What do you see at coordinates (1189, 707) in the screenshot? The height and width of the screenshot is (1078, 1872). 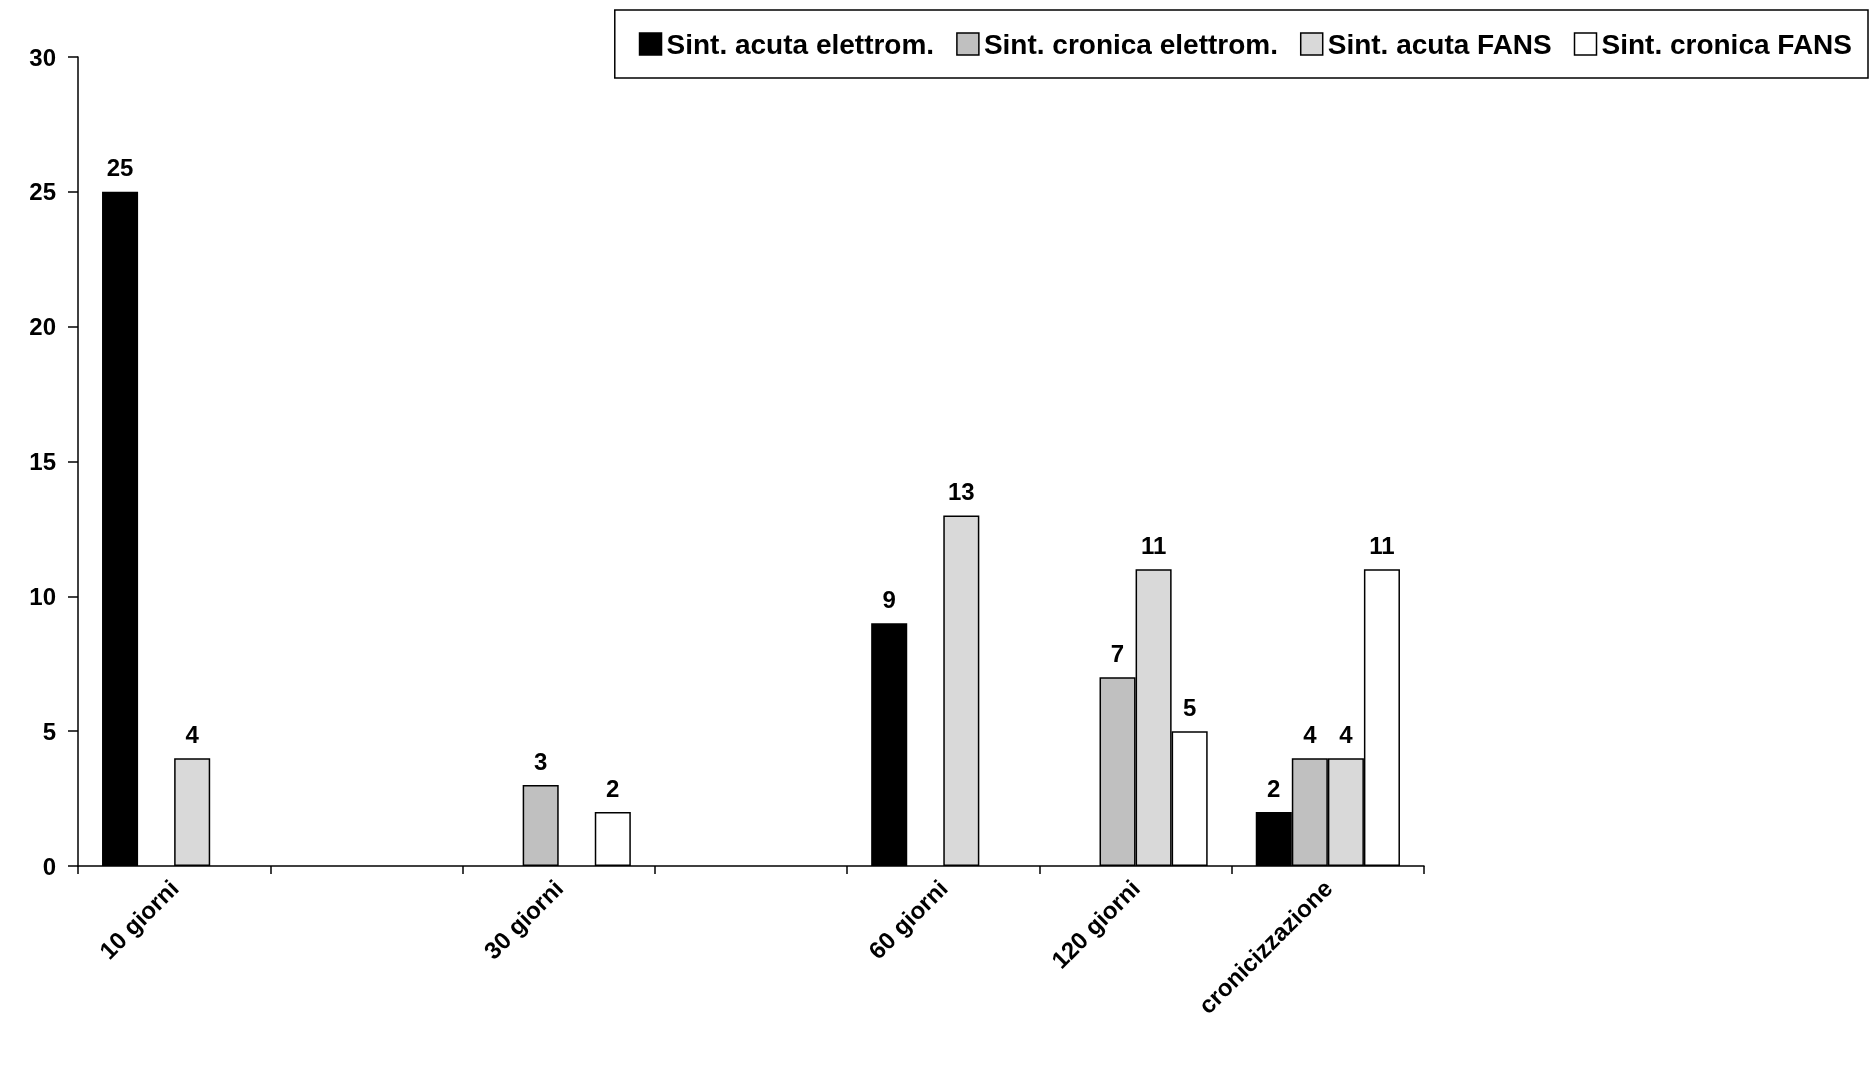 I see `data-label: 5` at bounding box center [1189, 707].